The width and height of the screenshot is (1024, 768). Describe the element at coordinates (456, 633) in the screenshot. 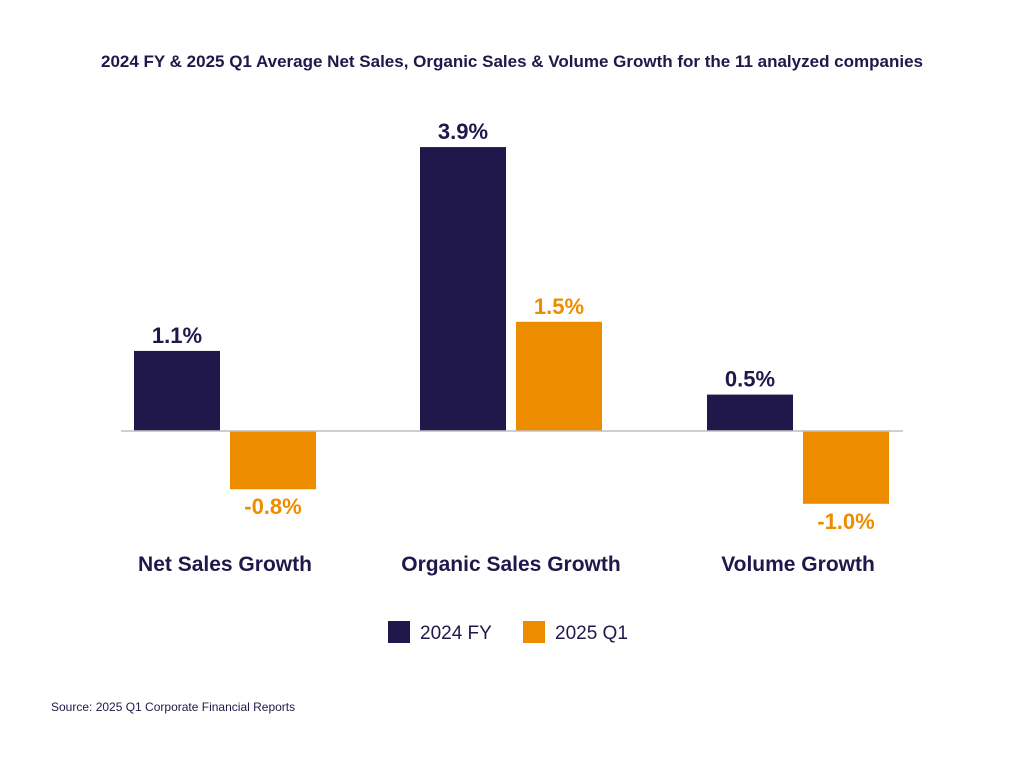

I see `legend-label-2024-fy: 2024 FY` at that location.